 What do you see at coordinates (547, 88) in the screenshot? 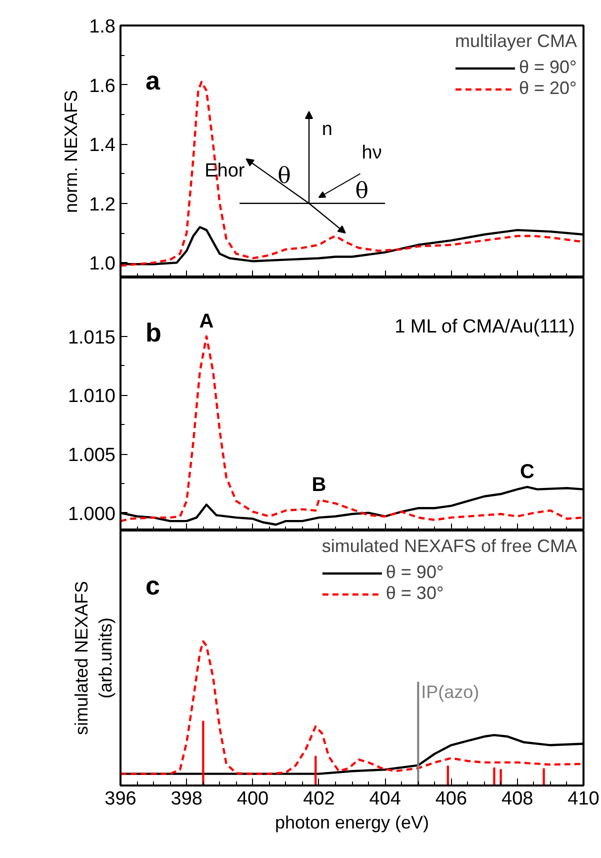
I see `legend-label: θ = 20°` at bounding box center [547, 88].